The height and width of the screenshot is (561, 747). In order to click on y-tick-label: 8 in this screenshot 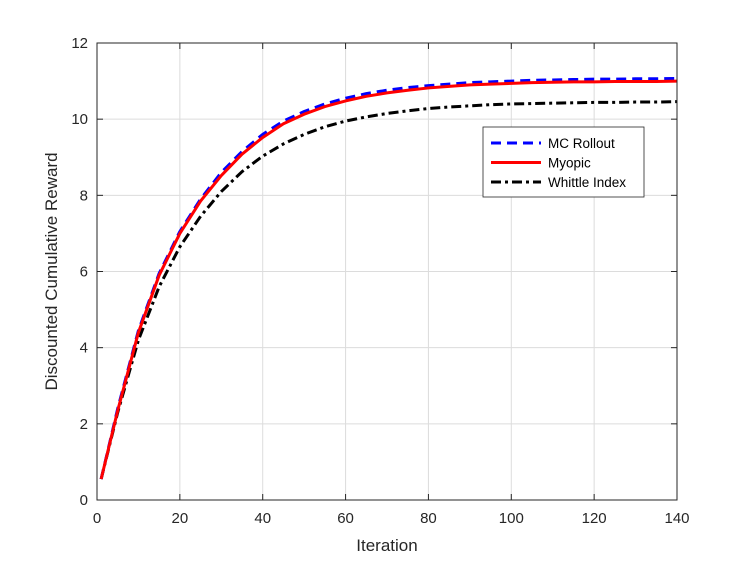, I will do `click(84, 195)`.